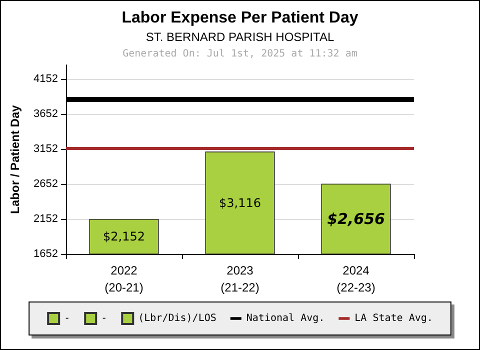  Describe the element at coordinates (285, 318) in the screenshot. I see `legend-label: National Avg.` at that location.